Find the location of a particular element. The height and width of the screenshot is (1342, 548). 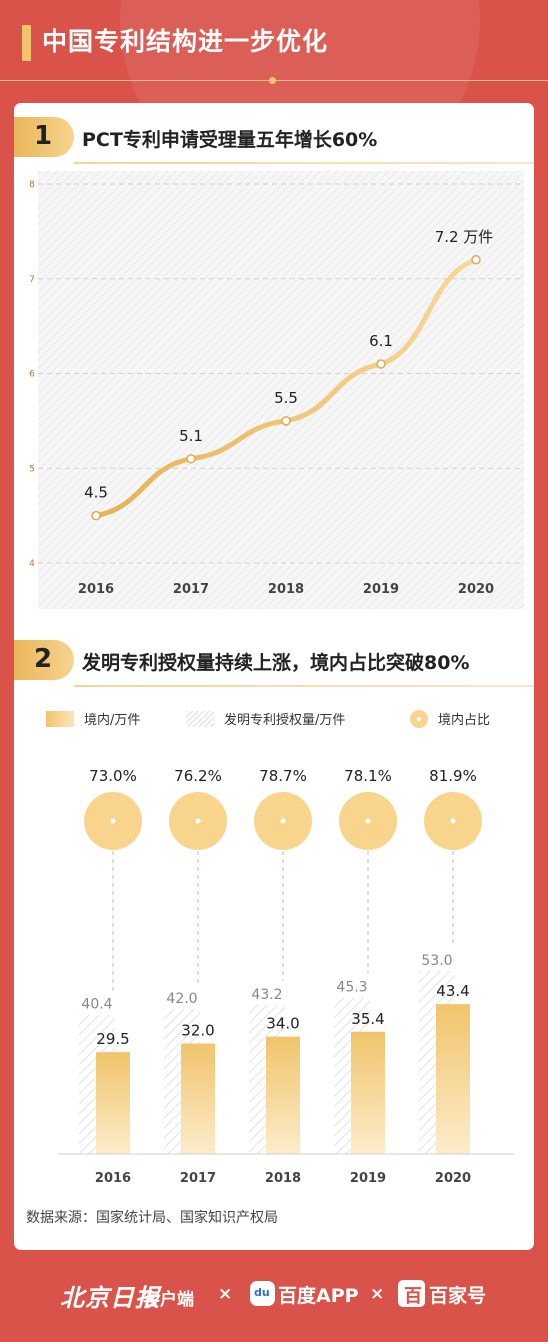

total-label: 43.2 is located at coordinates (266, 995).